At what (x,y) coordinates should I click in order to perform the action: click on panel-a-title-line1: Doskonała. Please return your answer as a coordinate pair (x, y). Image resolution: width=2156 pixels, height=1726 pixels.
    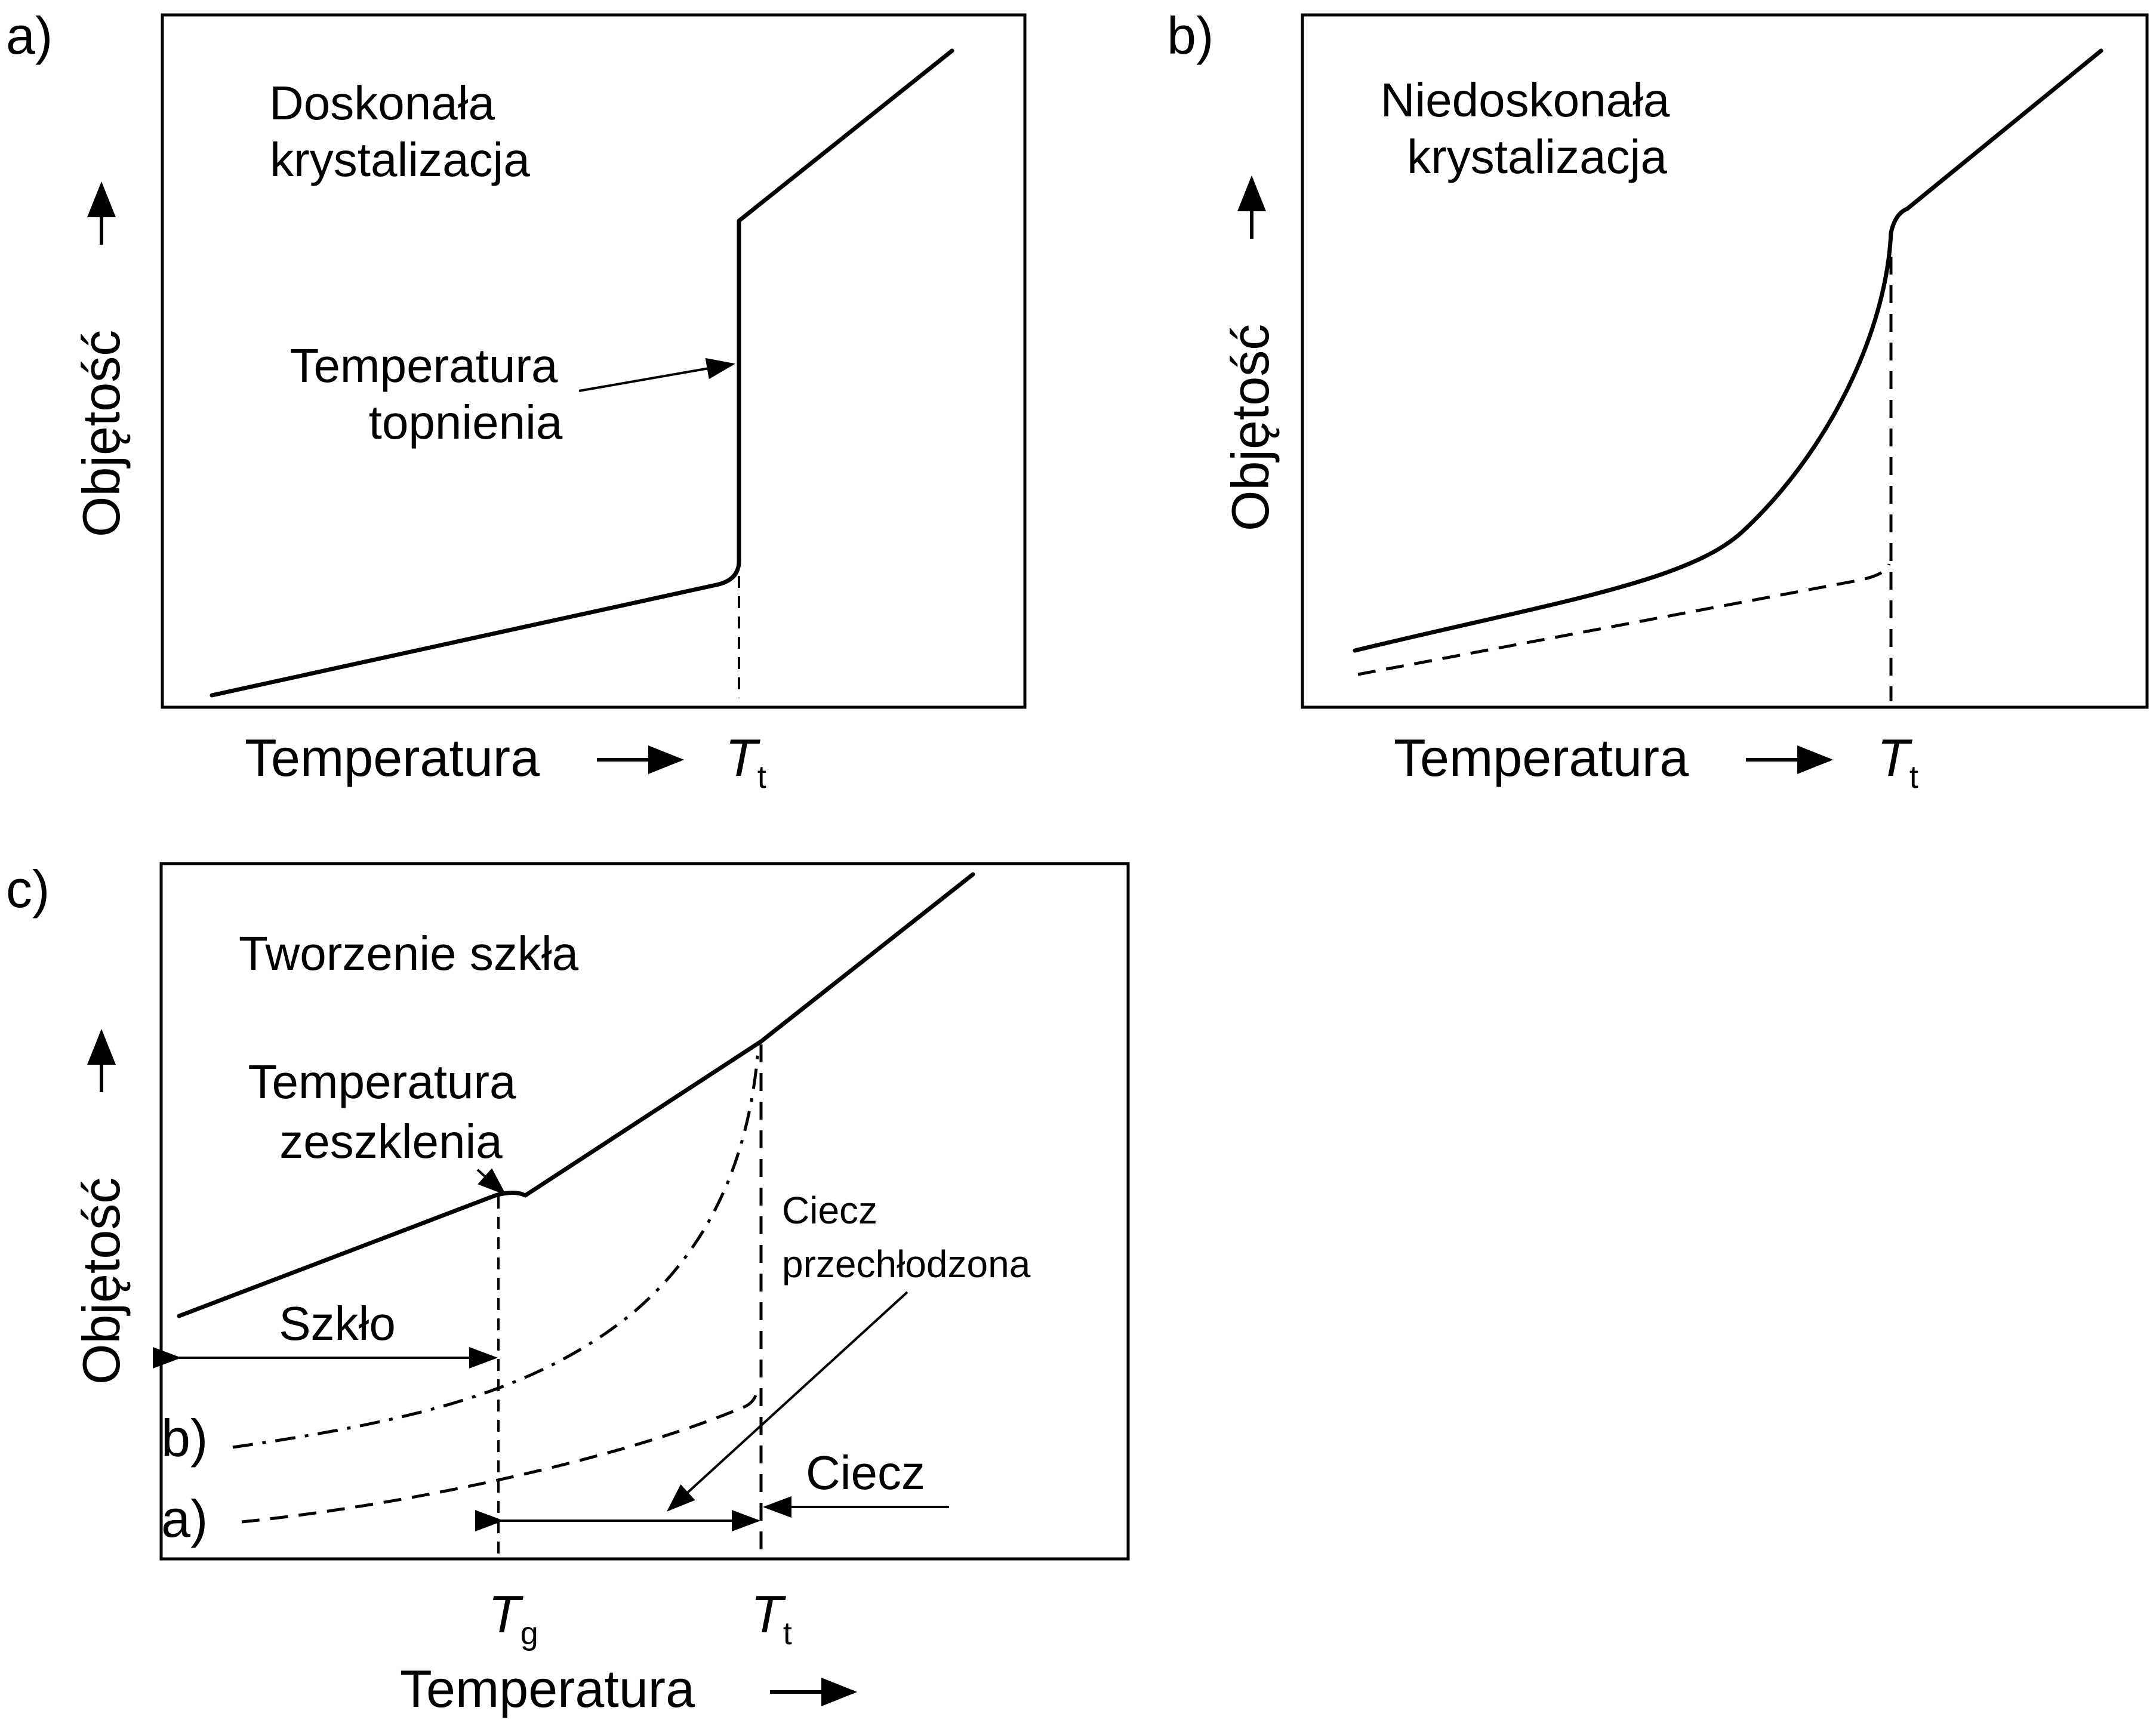
    Looking at the image, I should click on (382, 103).